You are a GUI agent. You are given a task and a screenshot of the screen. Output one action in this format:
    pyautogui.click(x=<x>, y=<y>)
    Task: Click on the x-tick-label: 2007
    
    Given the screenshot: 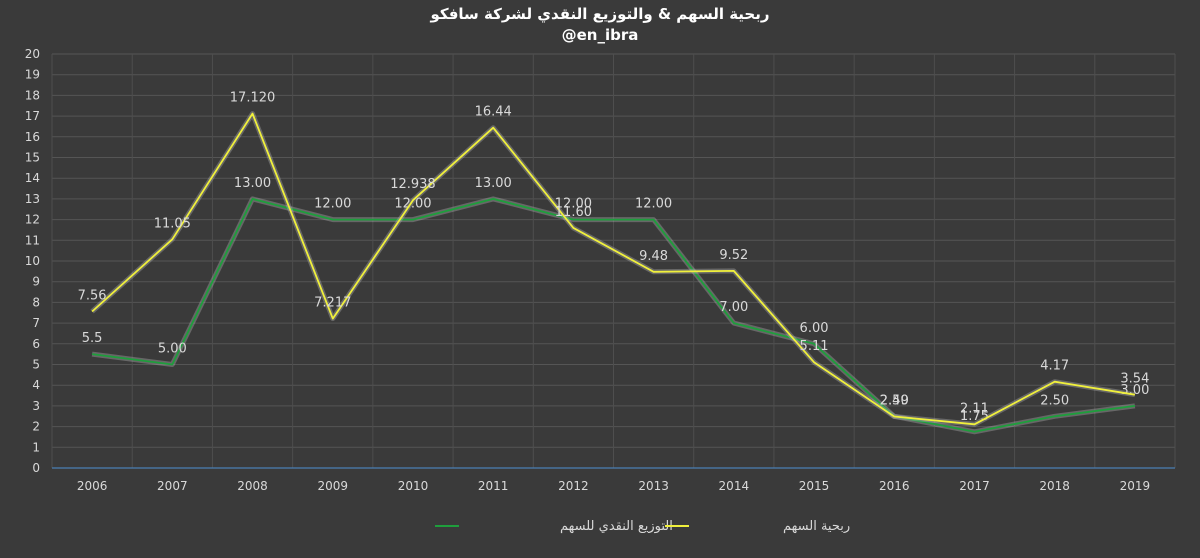 What is the action you would take?
    pyautogui.click(x=172, y=486)
    